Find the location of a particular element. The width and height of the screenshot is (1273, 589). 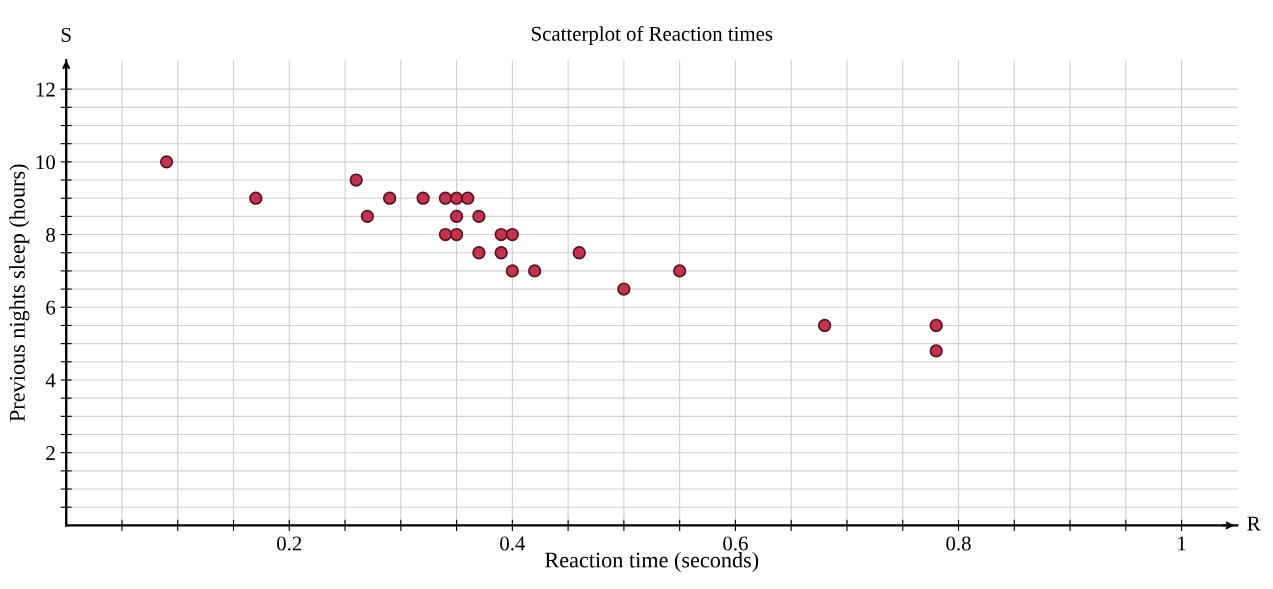

text: R is located at coordinates (1254, 523).